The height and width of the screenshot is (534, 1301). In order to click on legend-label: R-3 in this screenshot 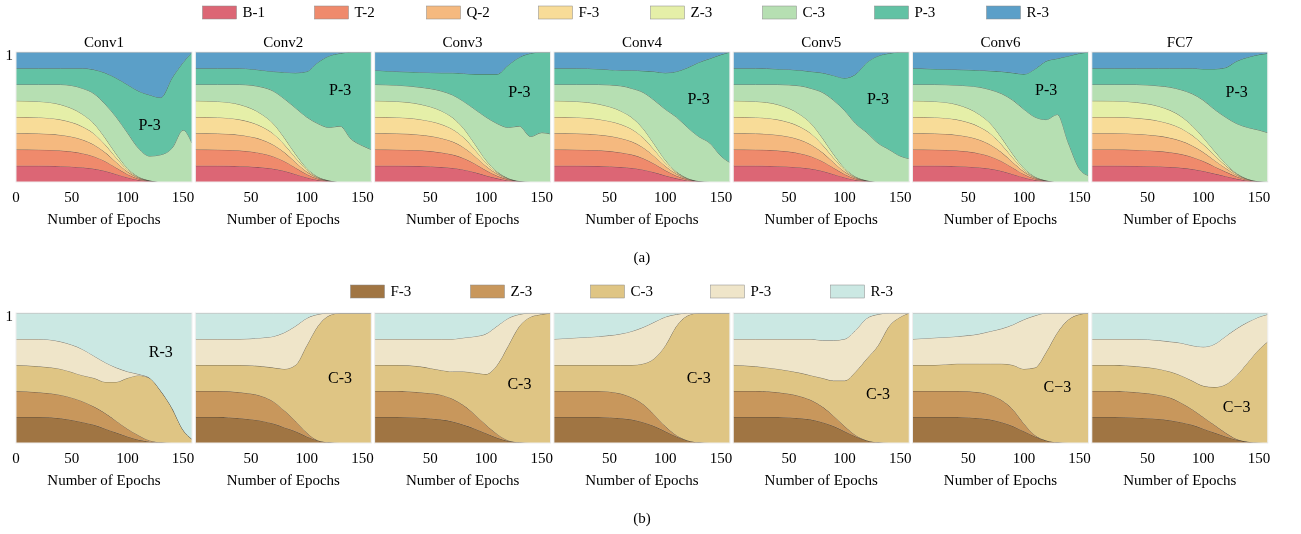, I will do `click(1037, 12)`.